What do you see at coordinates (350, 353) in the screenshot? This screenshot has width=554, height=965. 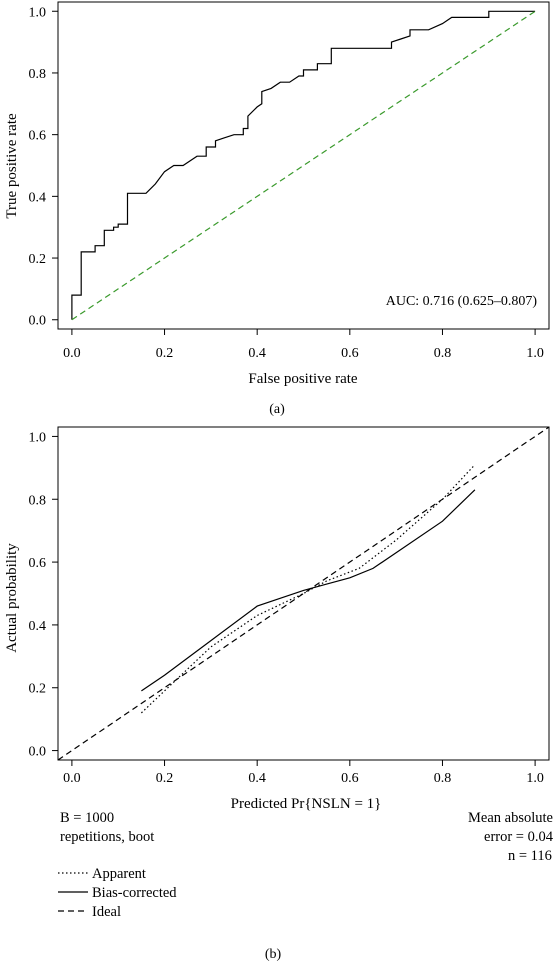 I see `x-tick-label-a-0.6: 0.6` at bounding box center [350, 353].